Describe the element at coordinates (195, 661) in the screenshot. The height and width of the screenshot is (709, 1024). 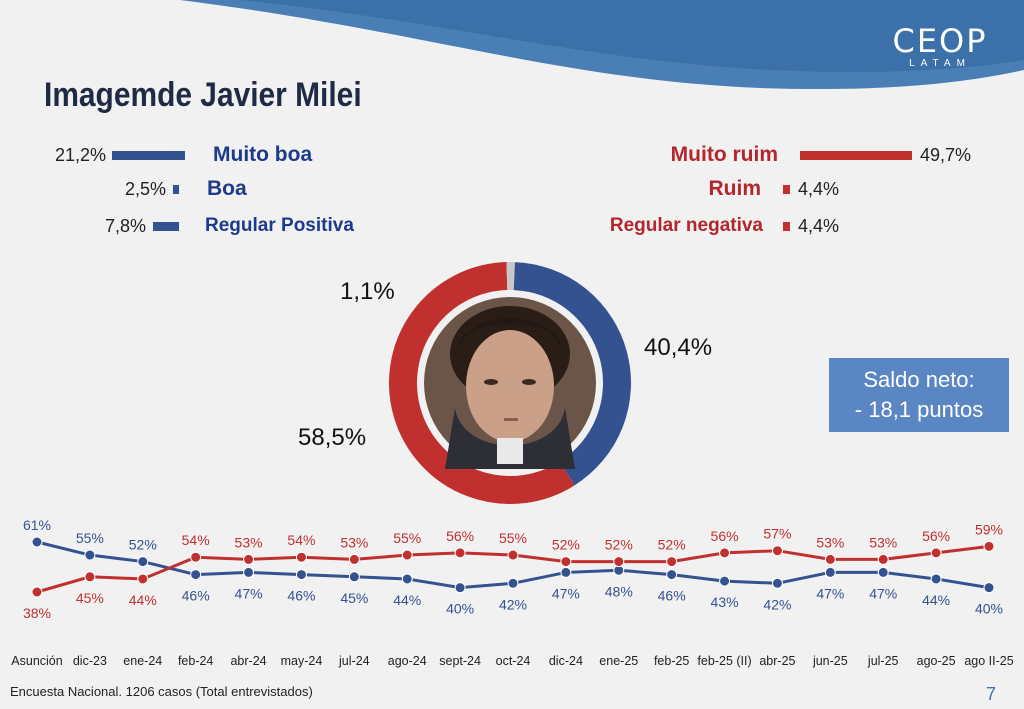
I see `x-tick-label: feb-24` at that location.